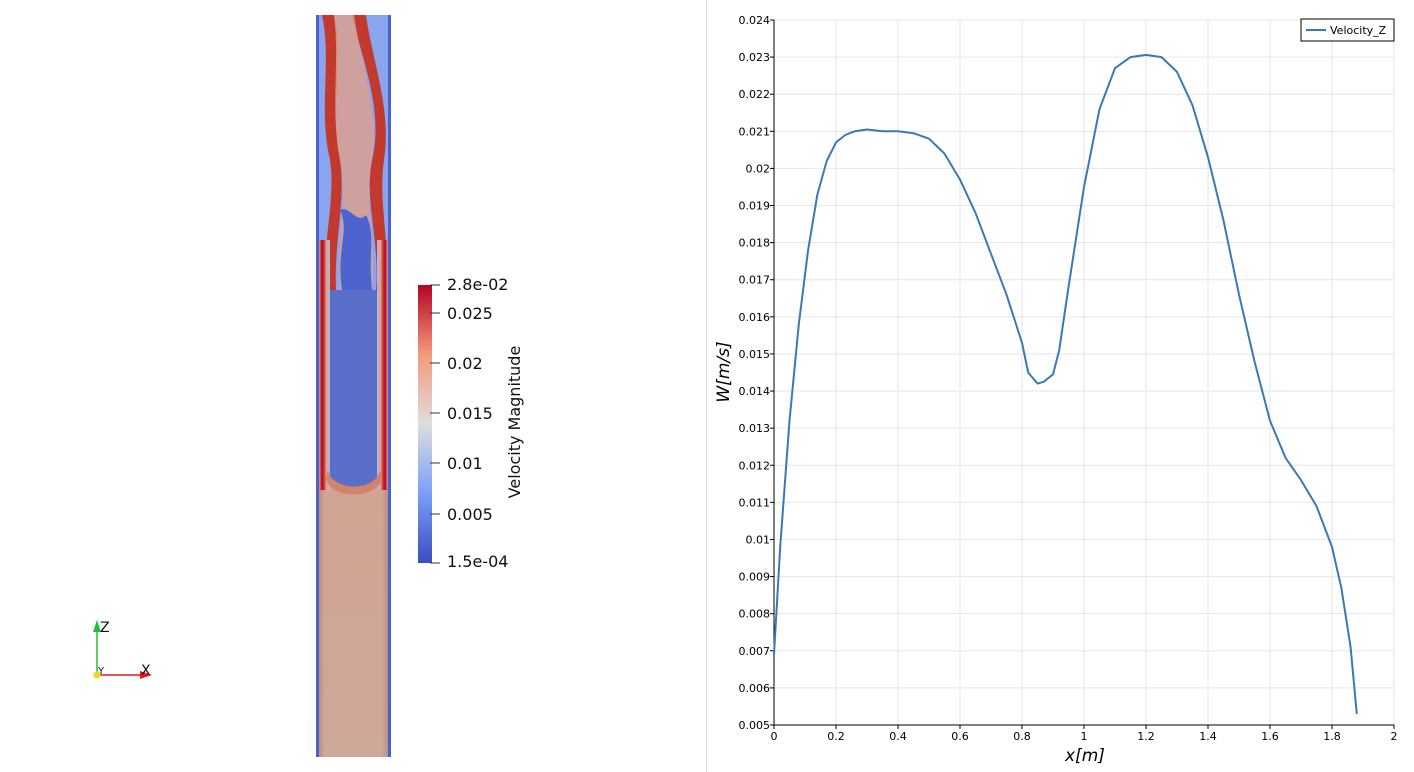 Image resolution: width=1414 pixels, height=772 pixels. What do you see at coordinates (755, 391) in the screenshot?
I see `y-tick-label: 0.014` at bounding box center [755, 391].